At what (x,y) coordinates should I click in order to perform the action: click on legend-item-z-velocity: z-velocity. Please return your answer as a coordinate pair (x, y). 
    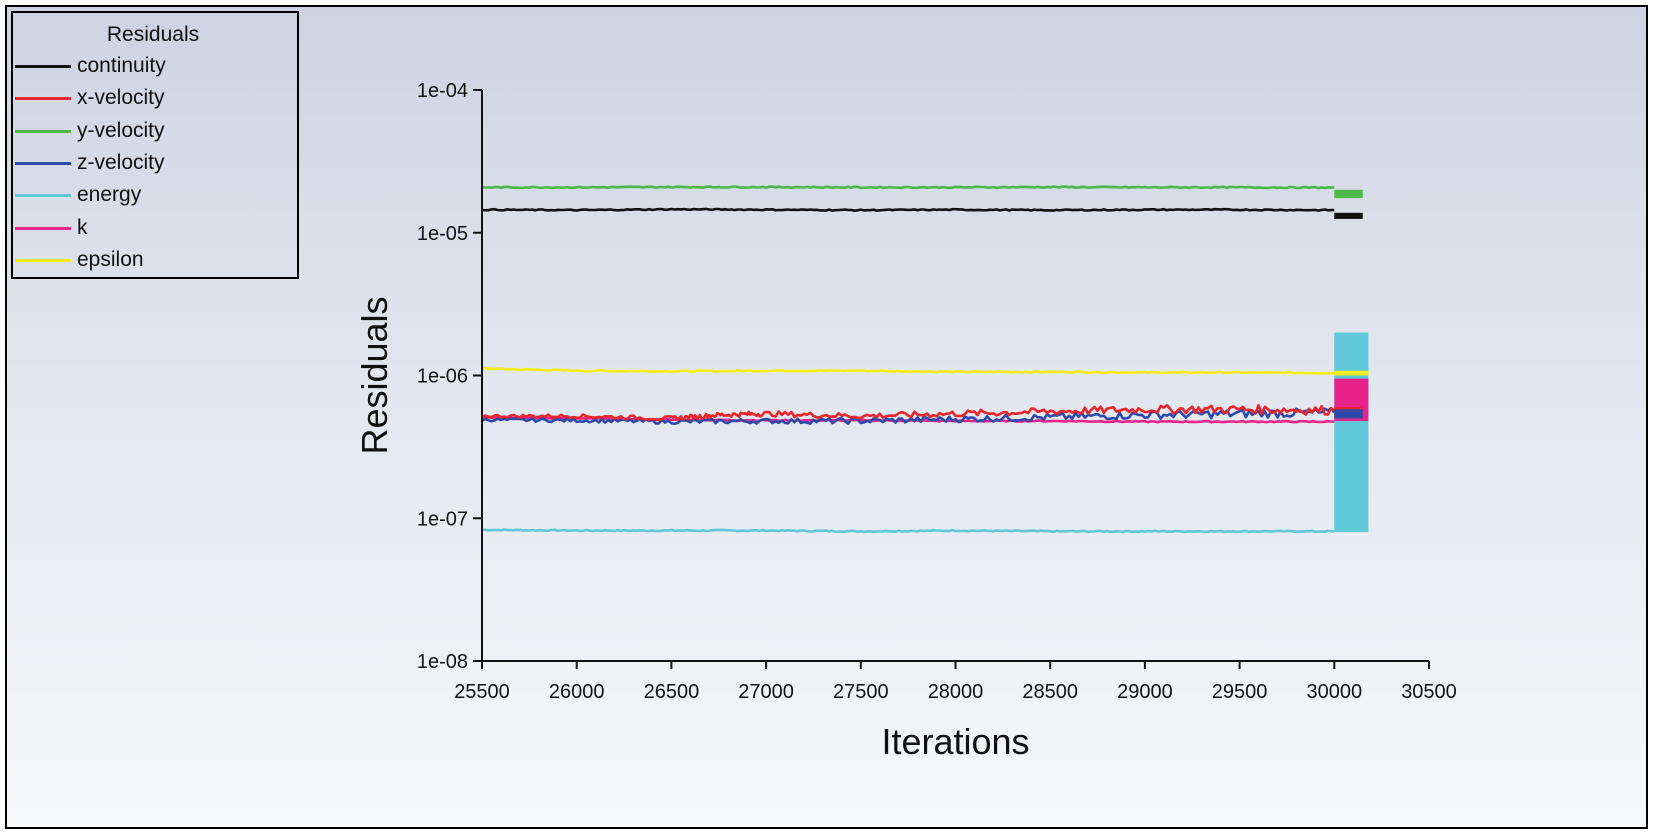
    Looking at the image, I should click on (155, 165).